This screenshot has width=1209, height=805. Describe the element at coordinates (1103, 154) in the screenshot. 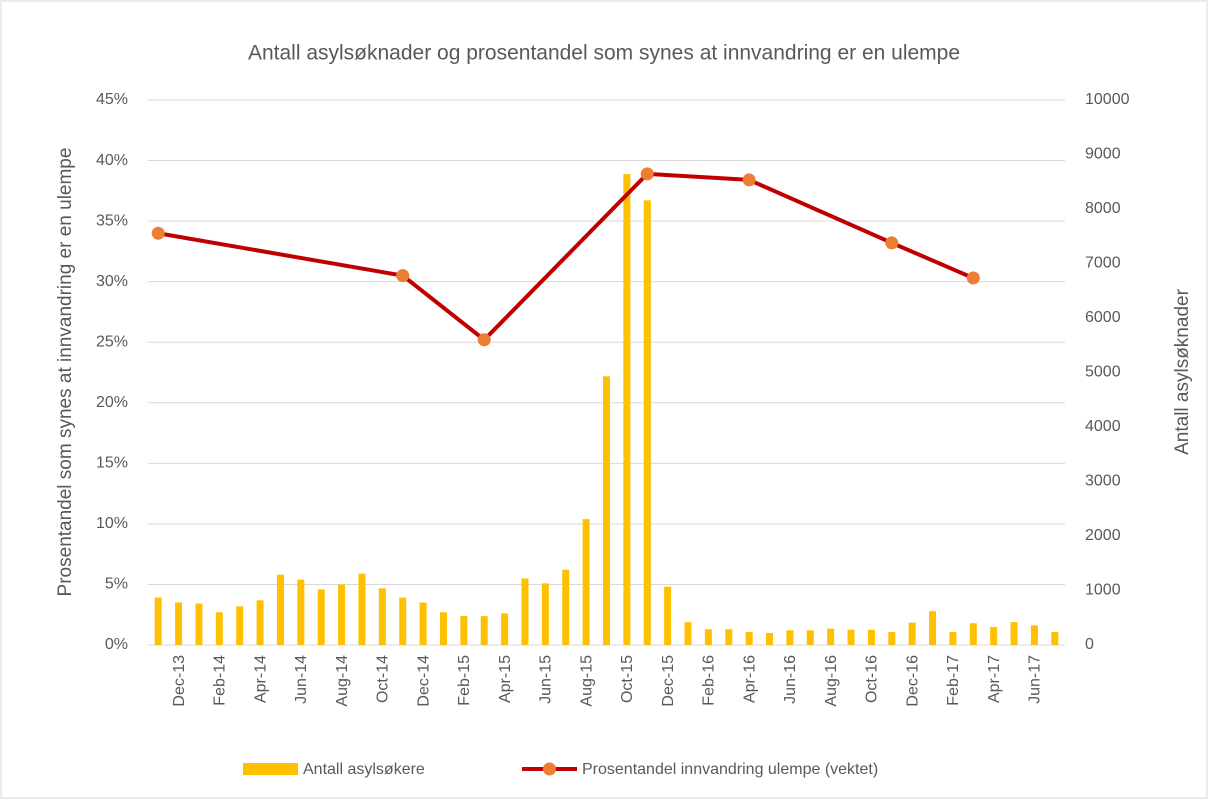

I see `y2-tick-label: 9000` at that location.